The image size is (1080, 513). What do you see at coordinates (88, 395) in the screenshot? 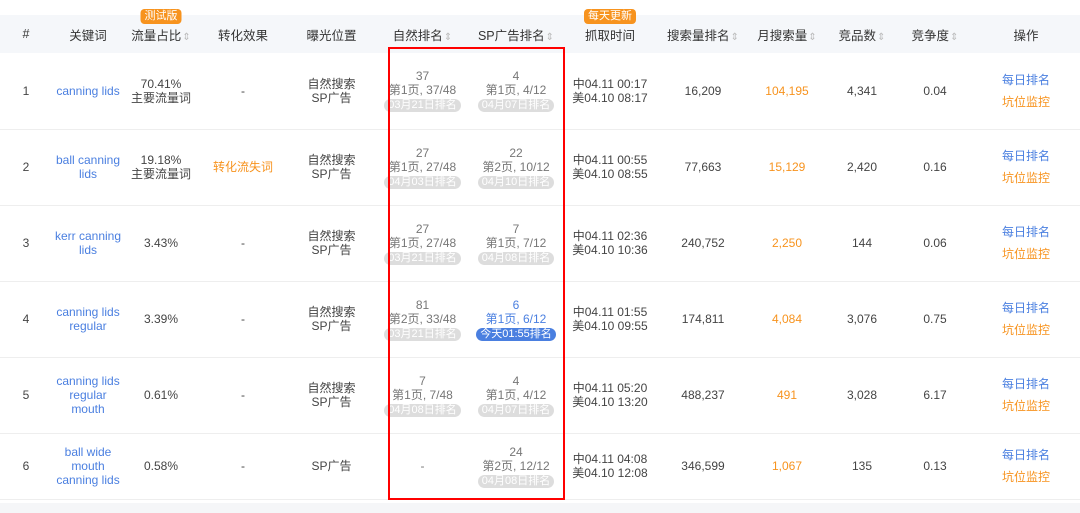
I see `keyword-link: canning lids regular mouth` at bounding box center [88, 395].